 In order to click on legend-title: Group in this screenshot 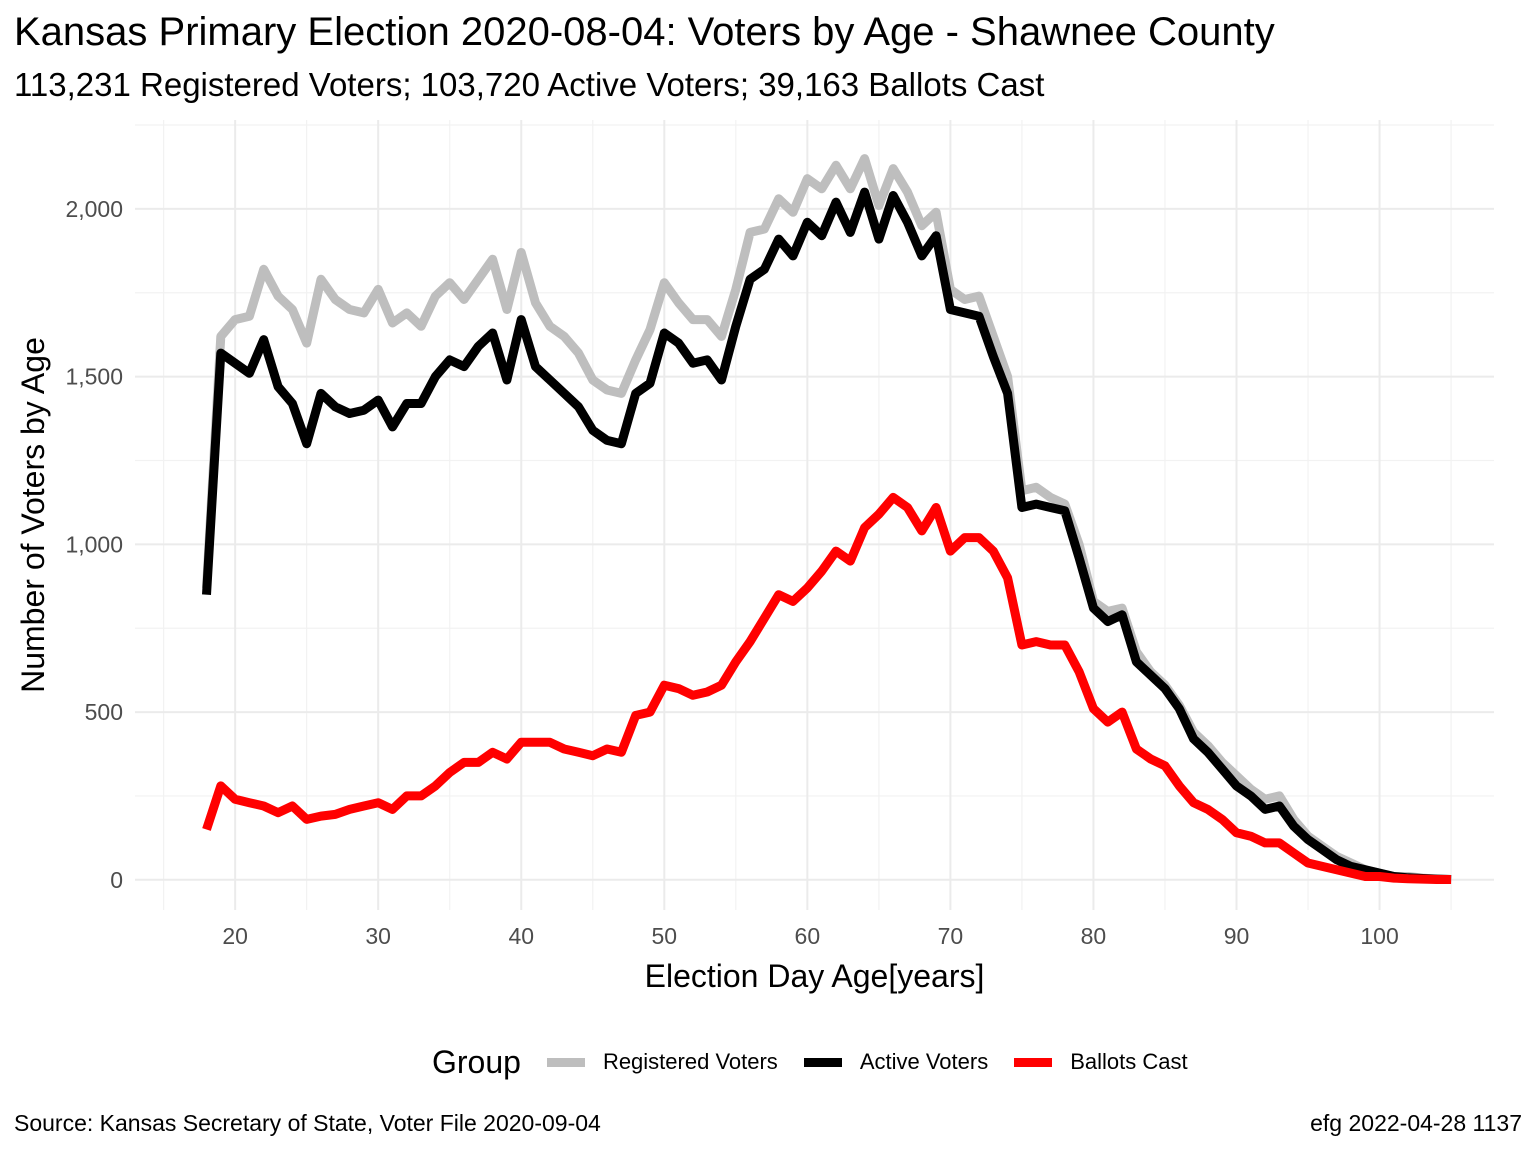, I will do `click(476, 1061)`.